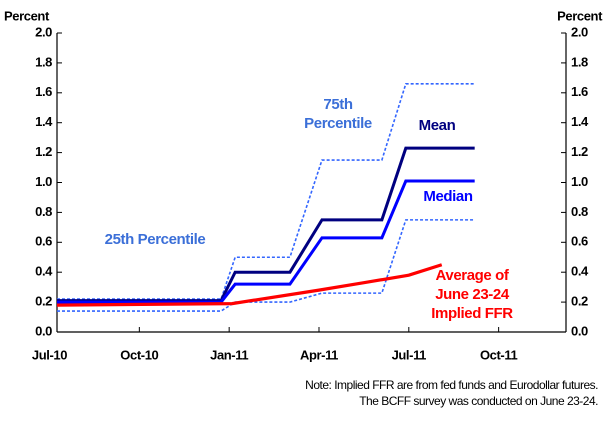 The height and width of the screenshot is (422, 606). What do you see at coordinates (580, 15) in the screenshot?
I see `y2-axis-label: Percent` at bounding box center [580, 15].